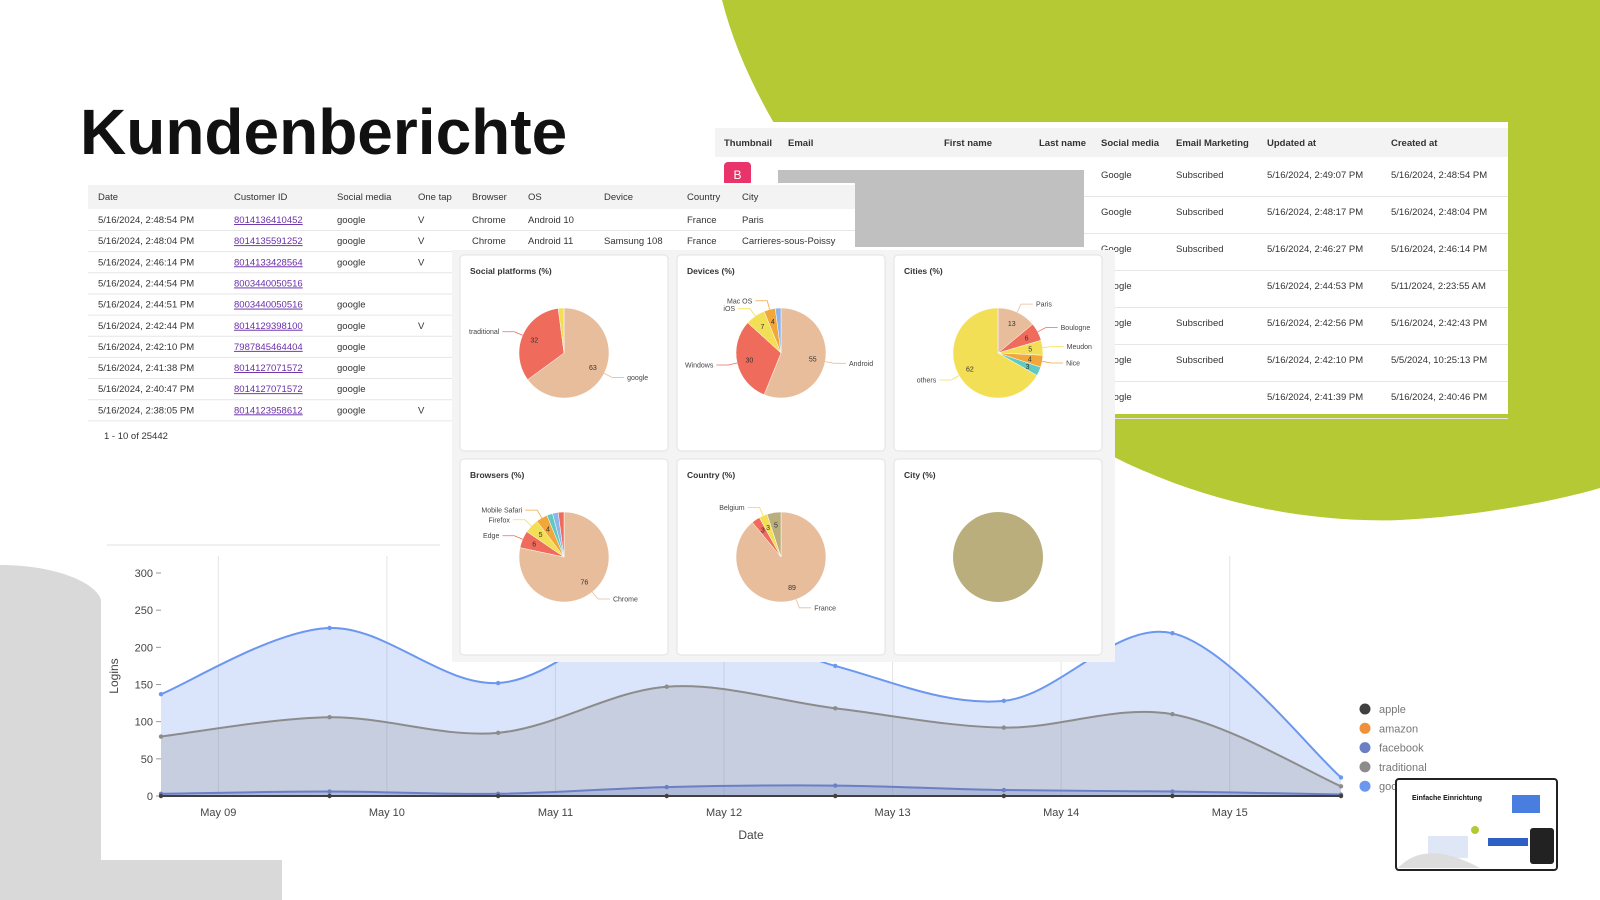 This screenshot has height=900, width=1600. What do you see at coordinates (1398, 729) in the screenshot?
I see `legend-label: amazon` at bounding box center [1398, 729].